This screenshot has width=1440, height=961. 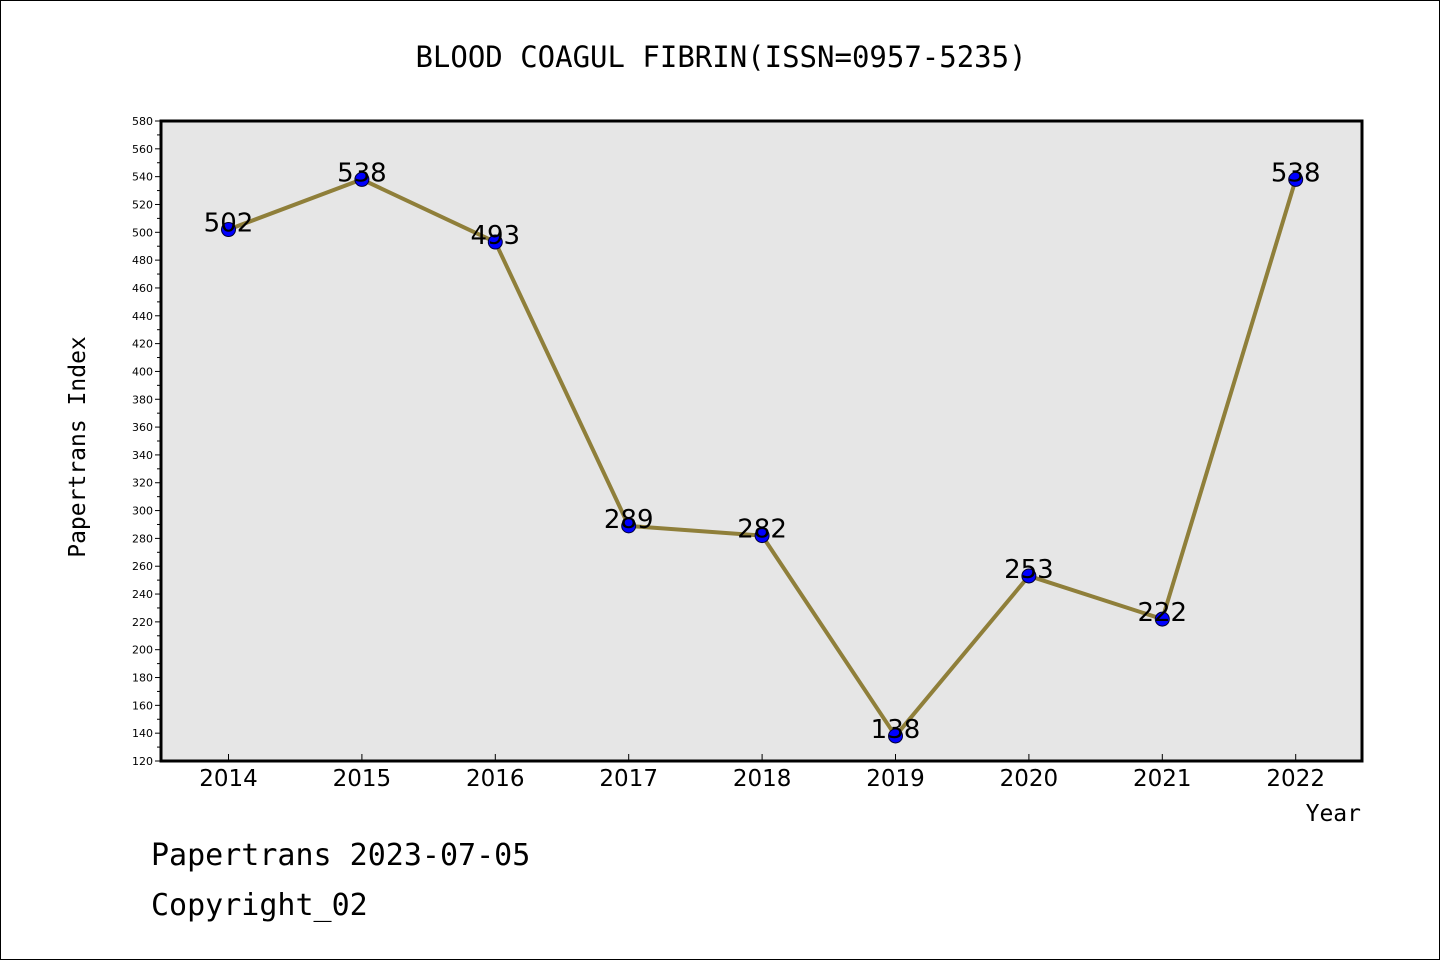 I want to click on data-label: 253, so click(x=1029, y=570).